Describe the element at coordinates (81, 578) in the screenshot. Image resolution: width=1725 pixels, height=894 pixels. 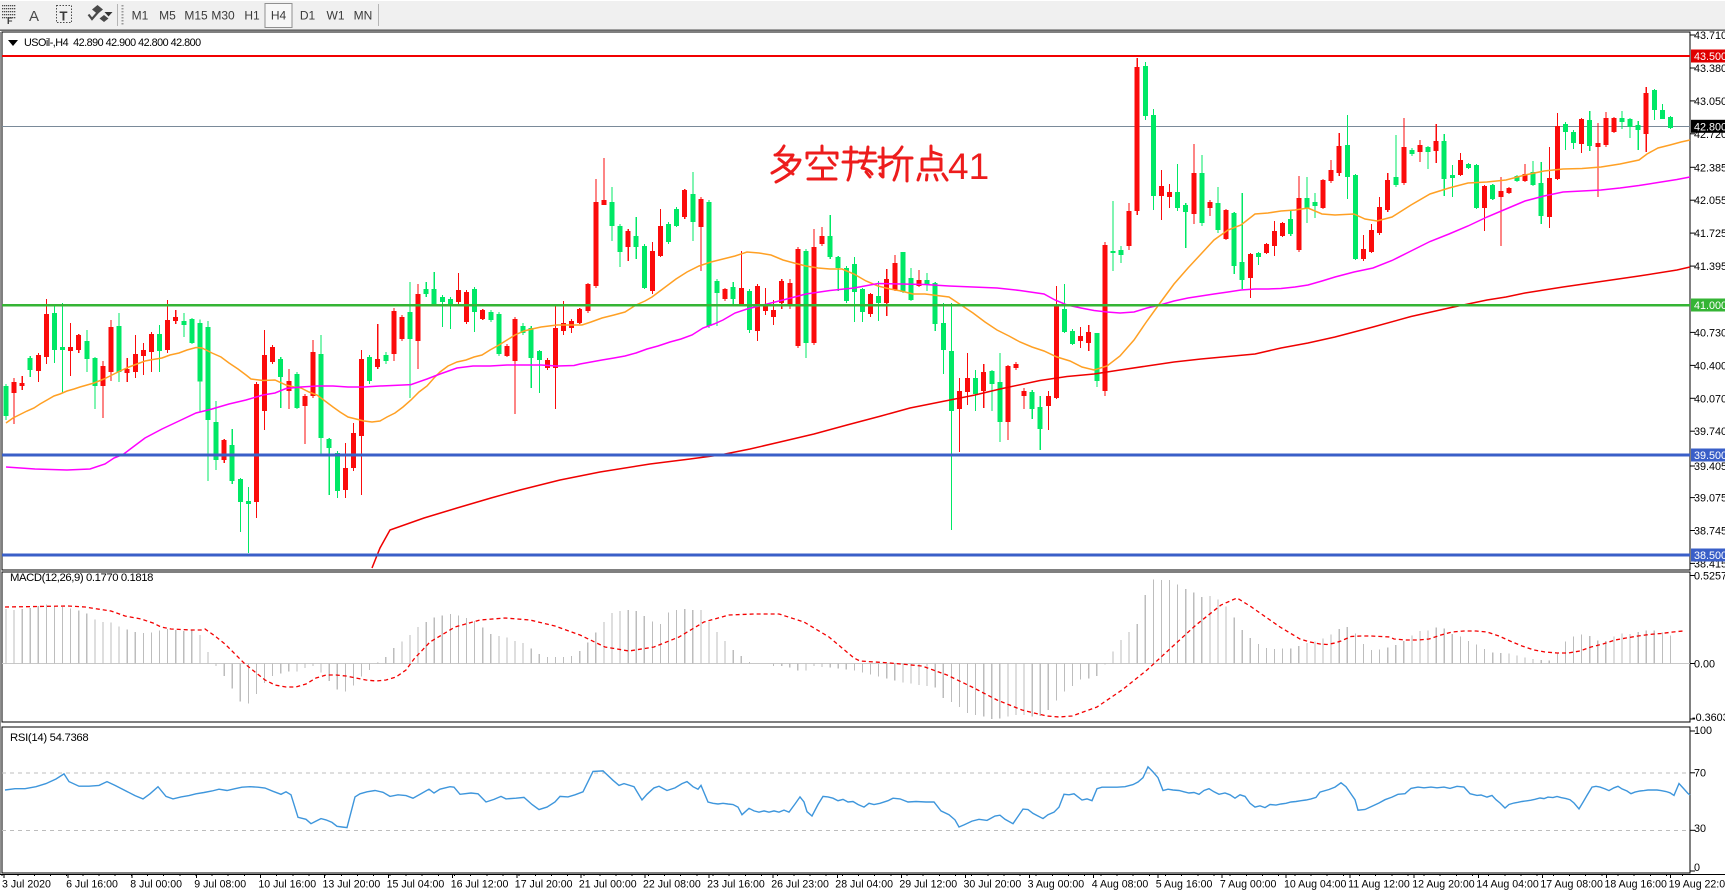
I see `svg-text: MACD(12,26,9) 0.1770 0.1818` at that location.